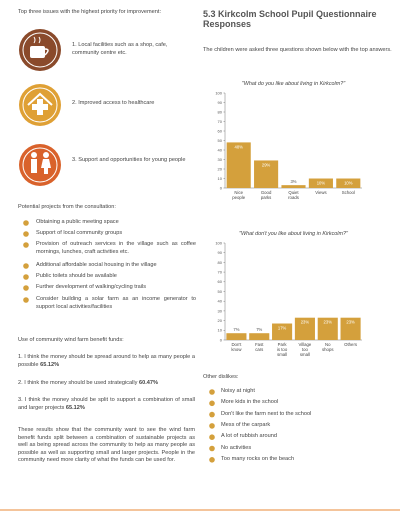  What do you see at coordinates (50, 364) in the screenshot?
I see `fund-figure: 65.12%` at bounding box center [50, 364].